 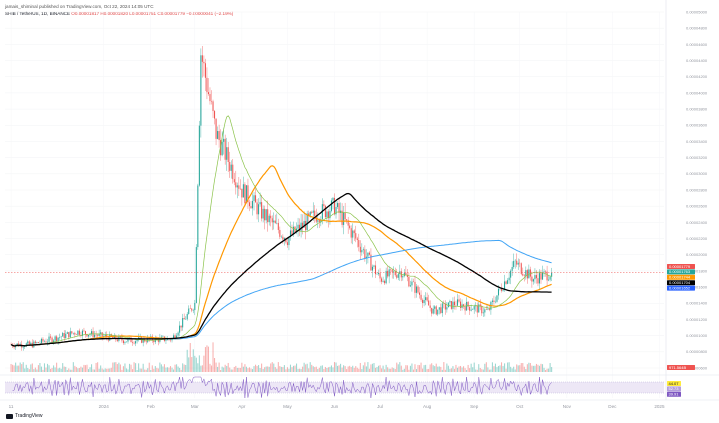 What do you see at coordinates (697, 28) in the screenshot?
I see `price-tick-label: 0.00004800` at bounding box center [697, 28].